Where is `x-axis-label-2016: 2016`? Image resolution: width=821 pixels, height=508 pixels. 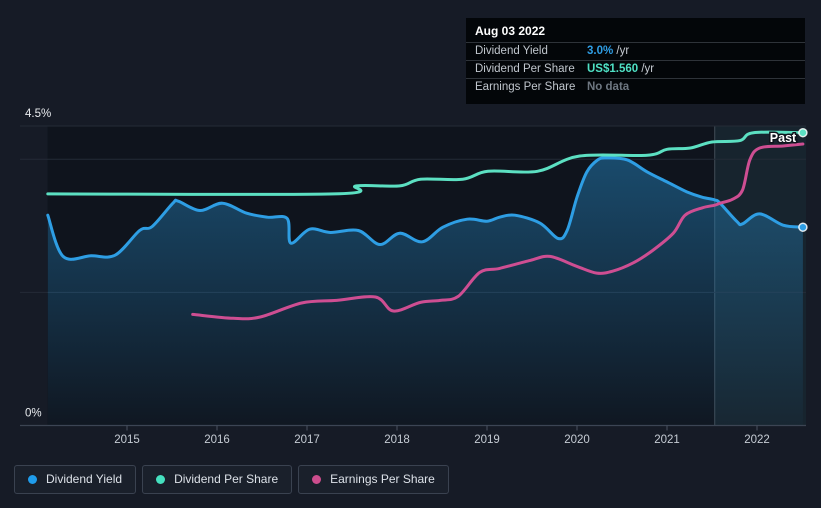
x-axis-label-2016: 2016 is located at coordinates (217, 440).